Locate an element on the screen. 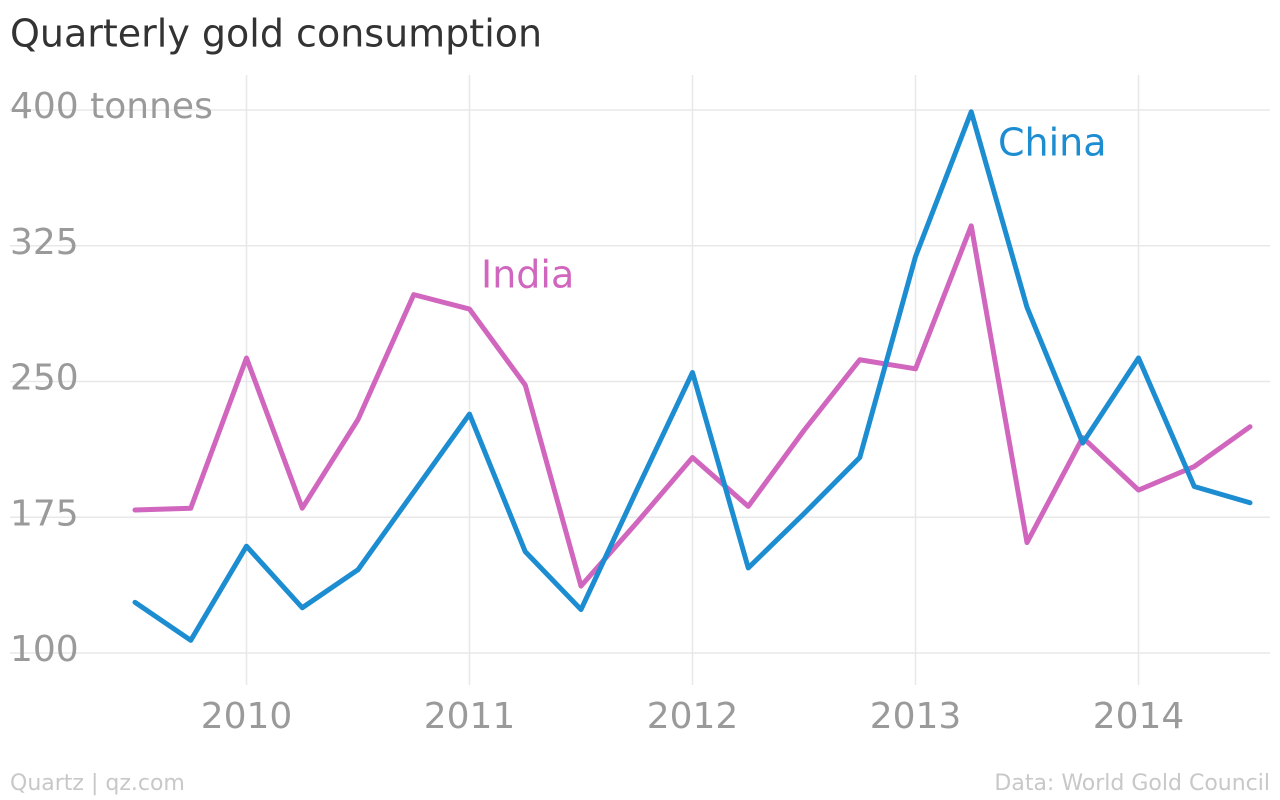 The width and height of the screenshot is (1280, 800). y-tick-label: 175 is located at coordinates (44, 513).